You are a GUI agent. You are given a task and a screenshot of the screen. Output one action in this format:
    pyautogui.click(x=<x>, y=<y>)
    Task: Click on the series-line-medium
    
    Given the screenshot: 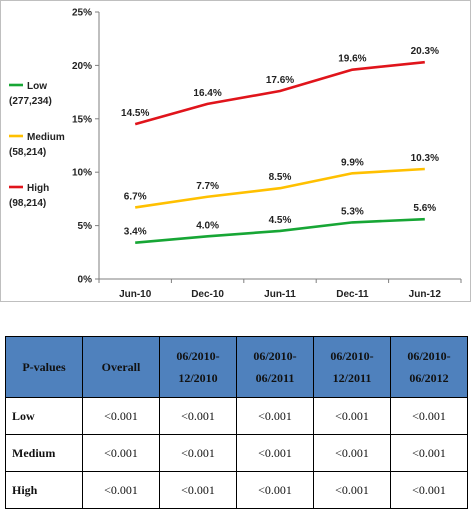 What is the action you would take?
    pyautogui.click(x=280, y=188)
    